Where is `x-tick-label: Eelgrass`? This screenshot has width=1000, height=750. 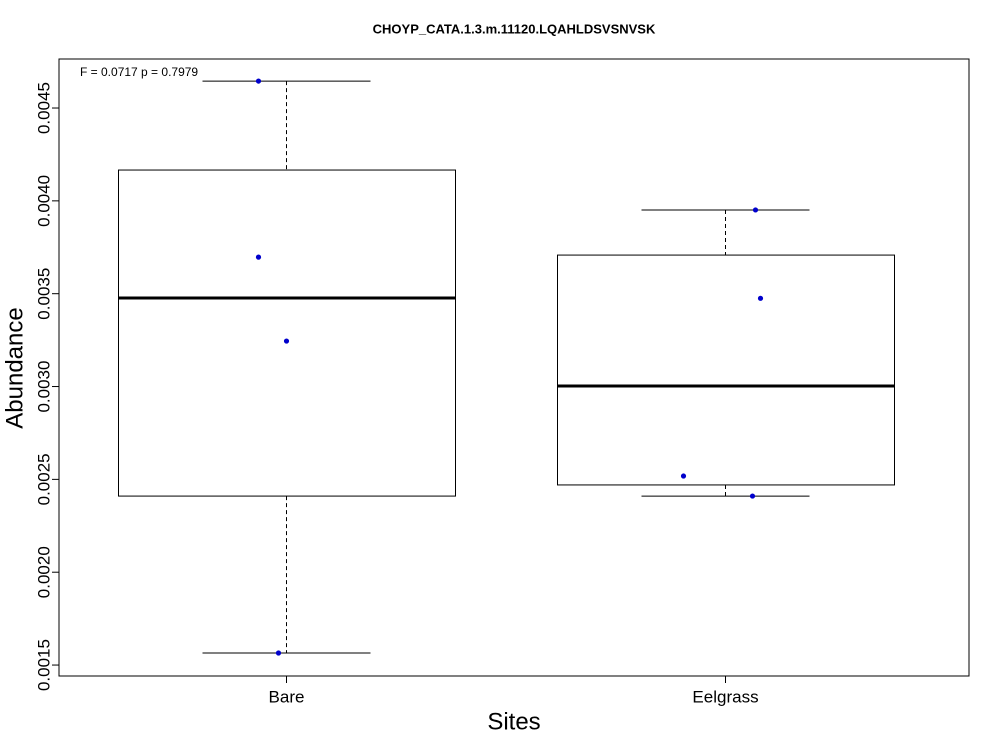 x-tick-label: Eelgrass is located at coordinates (725, 696).